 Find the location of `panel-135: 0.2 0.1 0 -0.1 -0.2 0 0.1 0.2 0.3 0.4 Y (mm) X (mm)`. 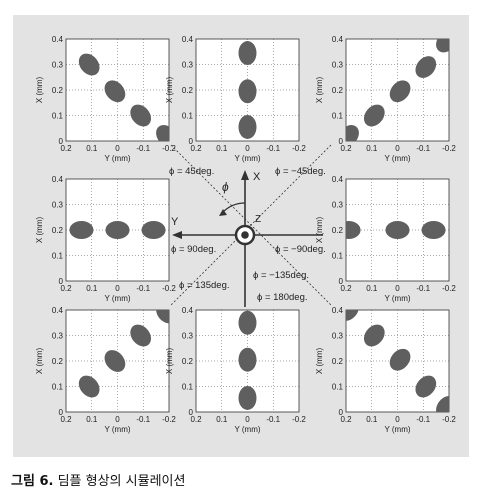

panel-135: 0.2 0.1 0 -0.1 -0.2 0 0.1 0.2 0.3 0.4 Y (mm) X (mm) is located at coordinates (105, 370).